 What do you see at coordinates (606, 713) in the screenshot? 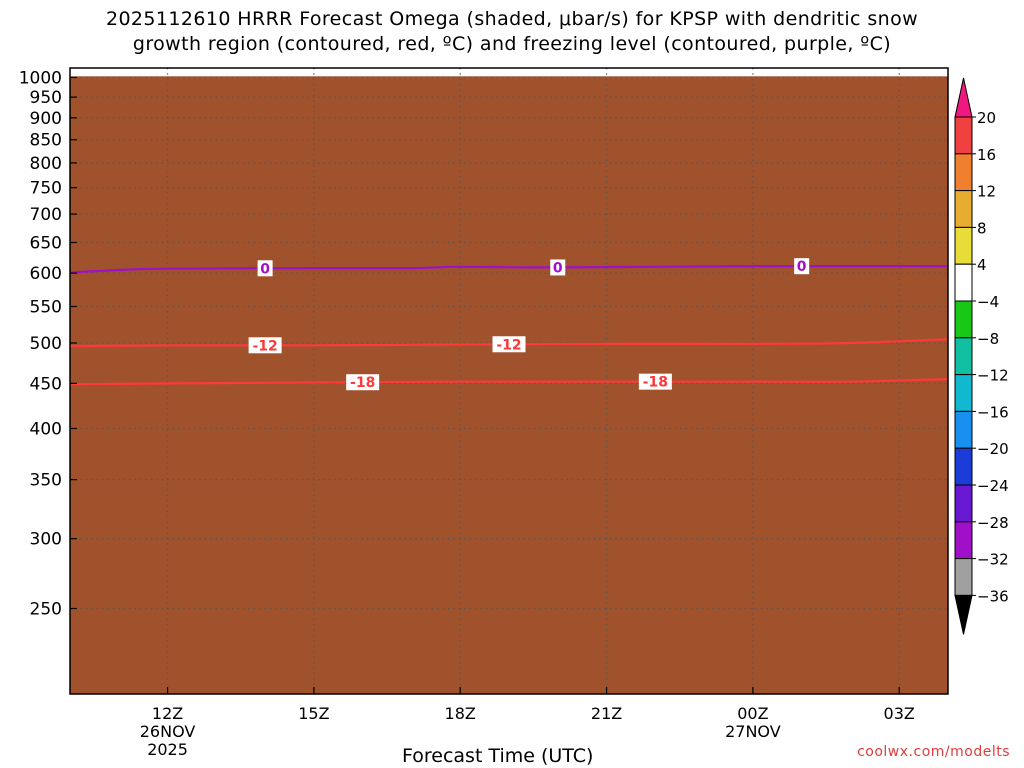
I see `x-tick-label-21Z: 21Z` at bounding box center [606, 713].